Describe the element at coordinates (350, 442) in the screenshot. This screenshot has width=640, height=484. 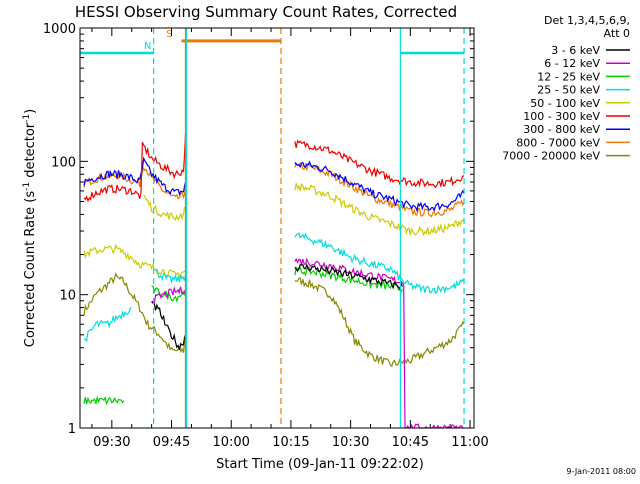
I see `x-tick-label-4: 10:30` at that location.